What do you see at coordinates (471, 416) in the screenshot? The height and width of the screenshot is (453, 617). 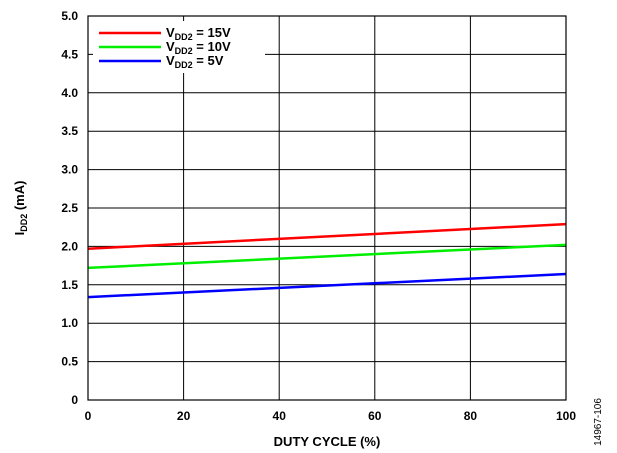 I see `x-tick-label: 80` at bounding box center [471, 416].